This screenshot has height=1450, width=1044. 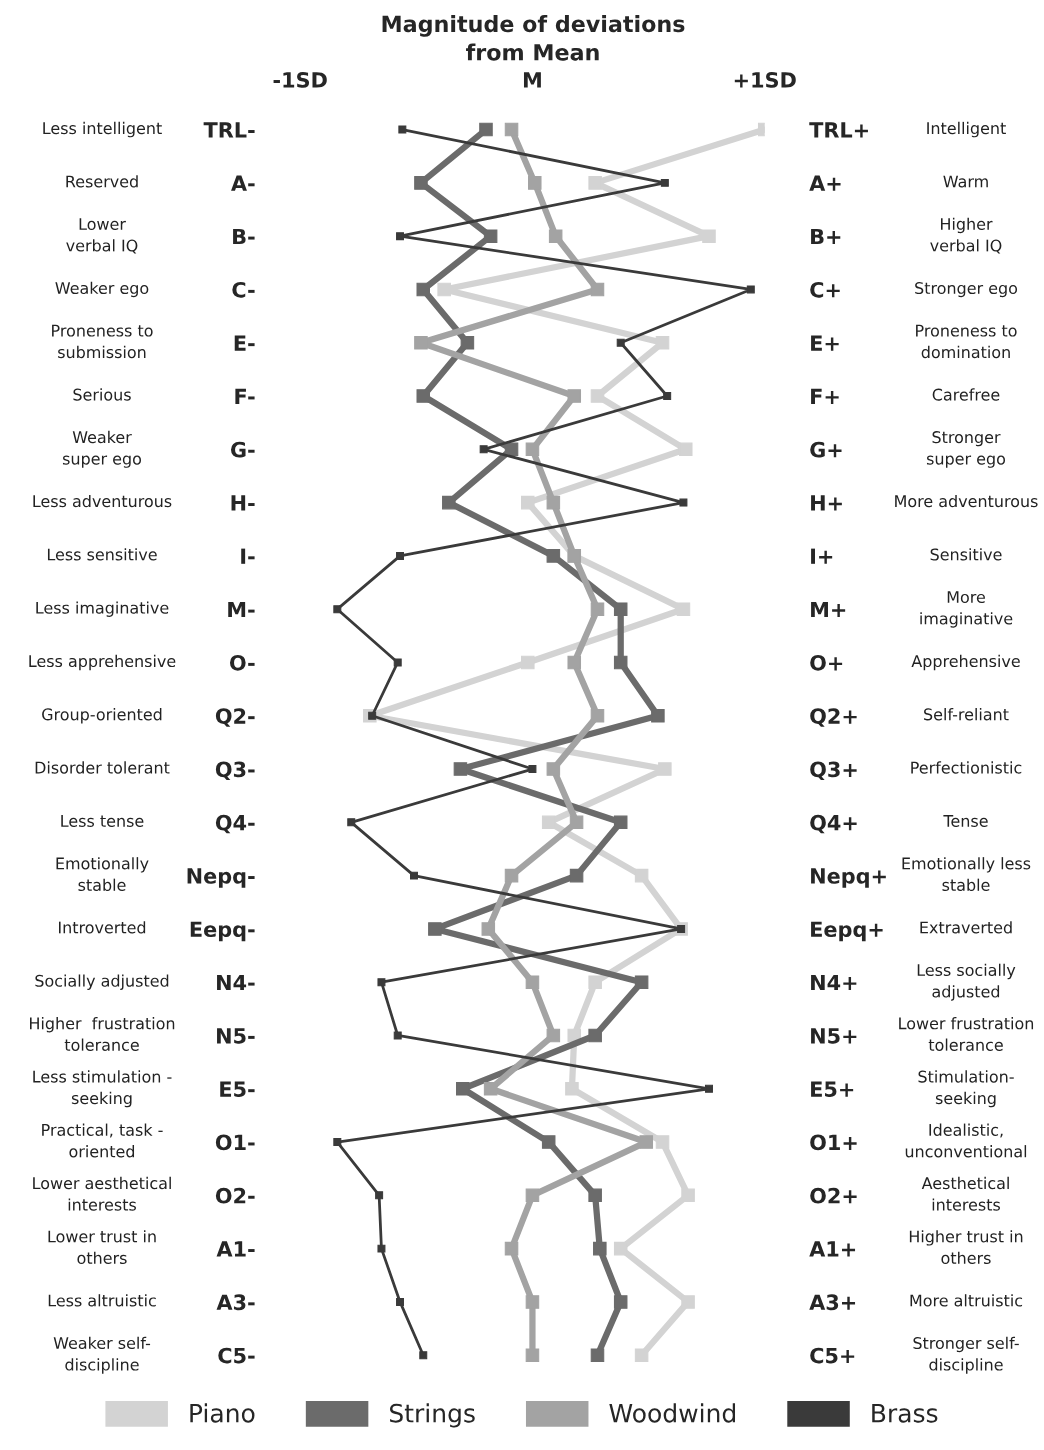 I want to click on y2-tick-label: H+, so click(x=826, y=503).